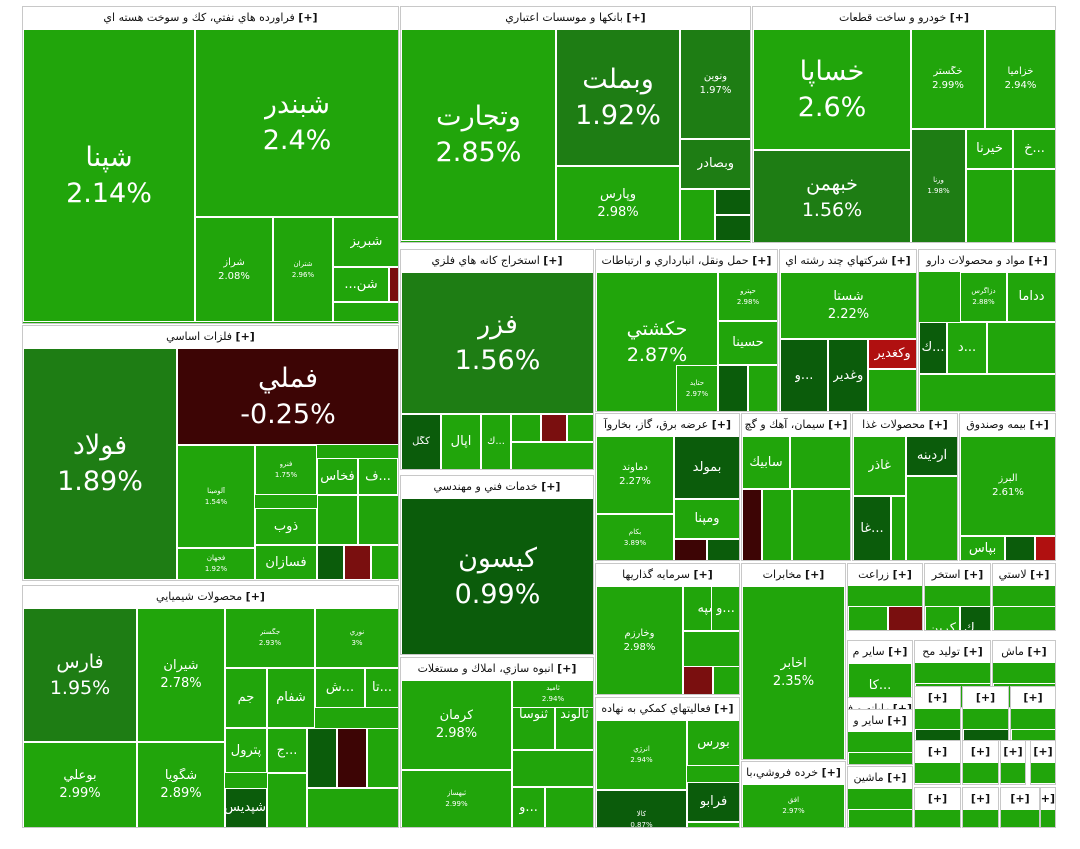 The height and width of the screenshot is (849, 1080). What do you see at coordinates (378, 476) in the screenshot?
I see `stock-tile: ...ف` at bounding box center [378, 476].